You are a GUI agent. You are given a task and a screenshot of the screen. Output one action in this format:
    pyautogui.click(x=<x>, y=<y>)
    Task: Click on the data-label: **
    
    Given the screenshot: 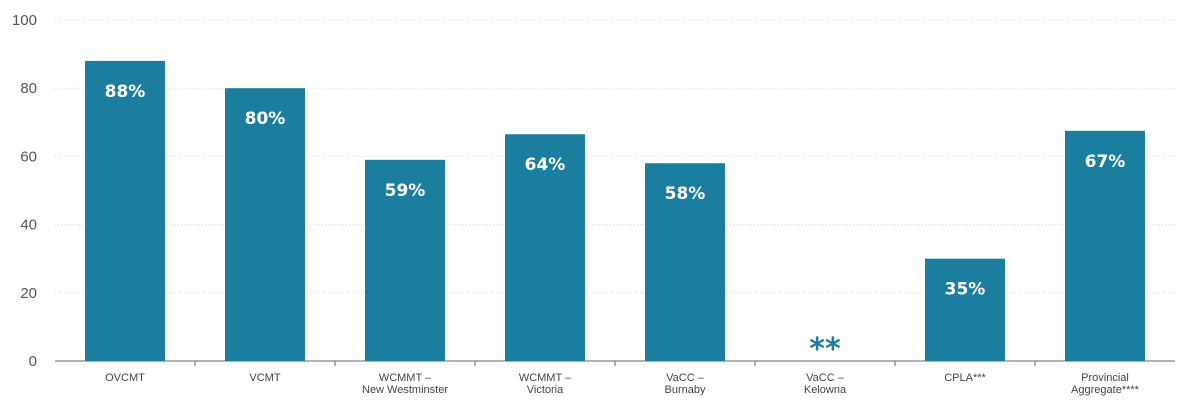 What is the action you would take?
    pyautogui.click(x=825, y=349)
    